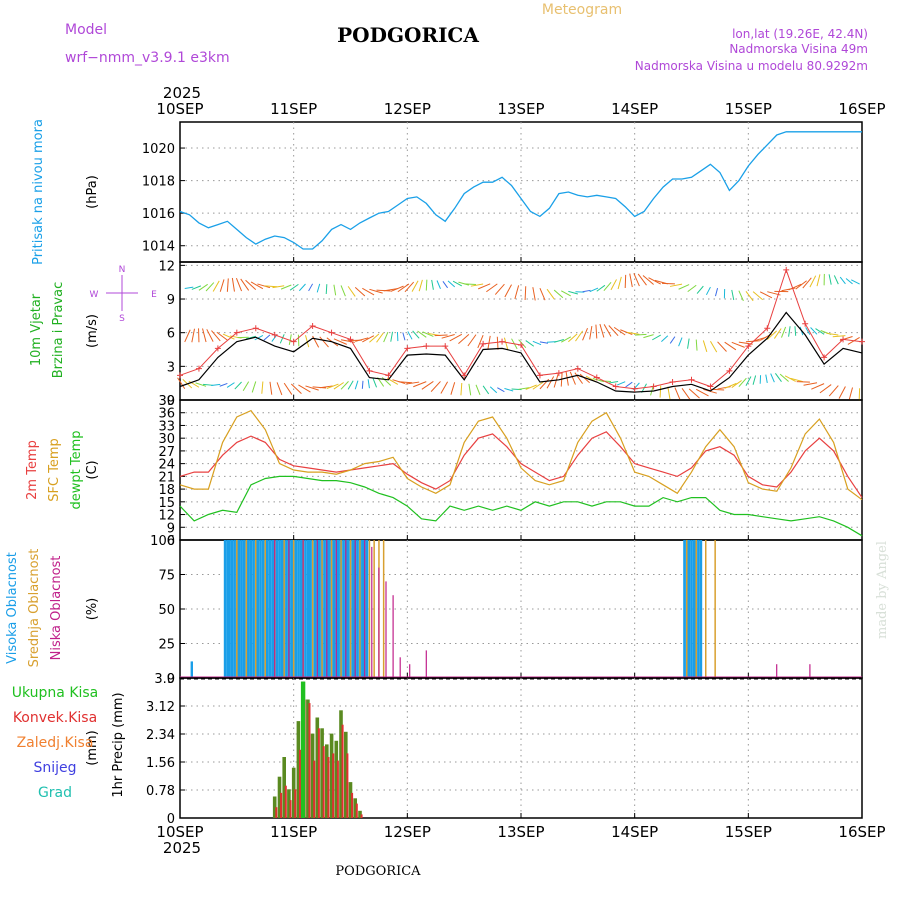 The image size is (900, 904). What do you see at coordinates (179, 109) in the screenshot?
I see `x-tick-label-top: 10SEP` at bounding box center [179, 109].